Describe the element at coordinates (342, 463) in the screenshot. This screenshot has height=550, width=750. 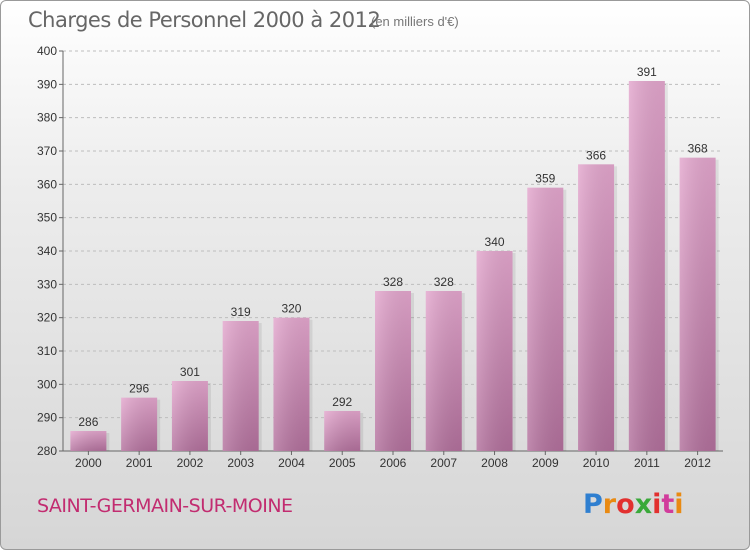
I see `x-tick-label: 2005` at that location.